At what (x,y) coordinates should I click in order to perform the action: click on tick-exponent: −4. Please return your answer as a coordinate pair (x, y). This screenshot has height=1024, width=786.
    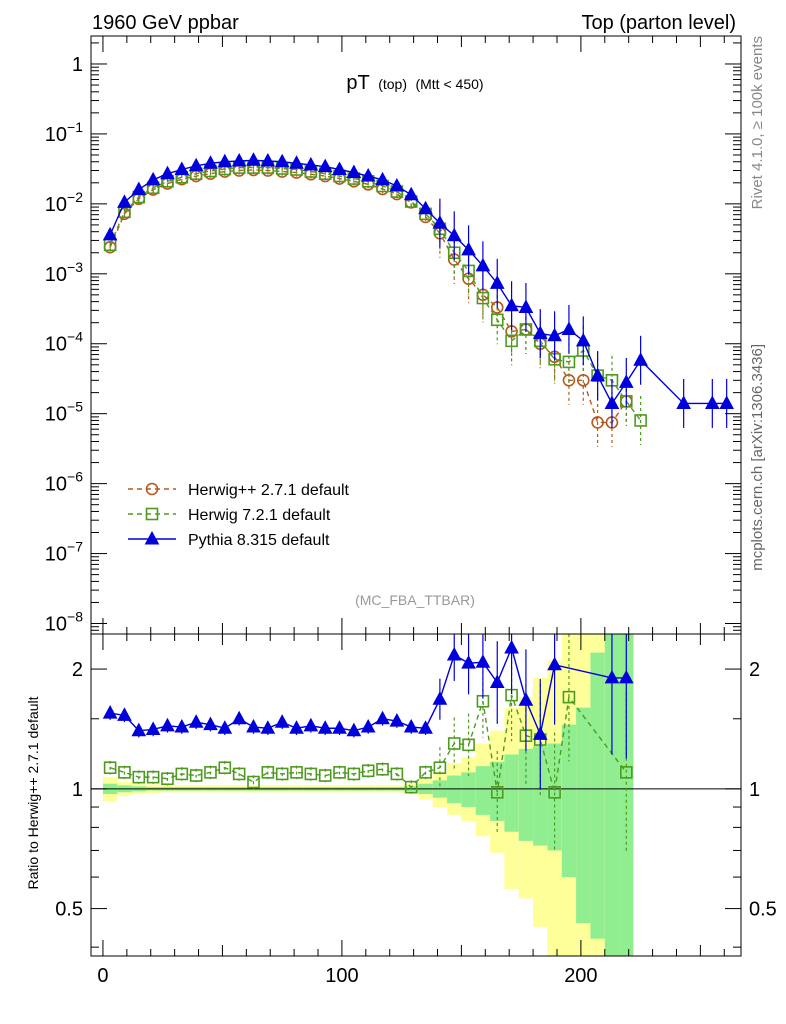
    Looking at the image, I should click on (75, 337).